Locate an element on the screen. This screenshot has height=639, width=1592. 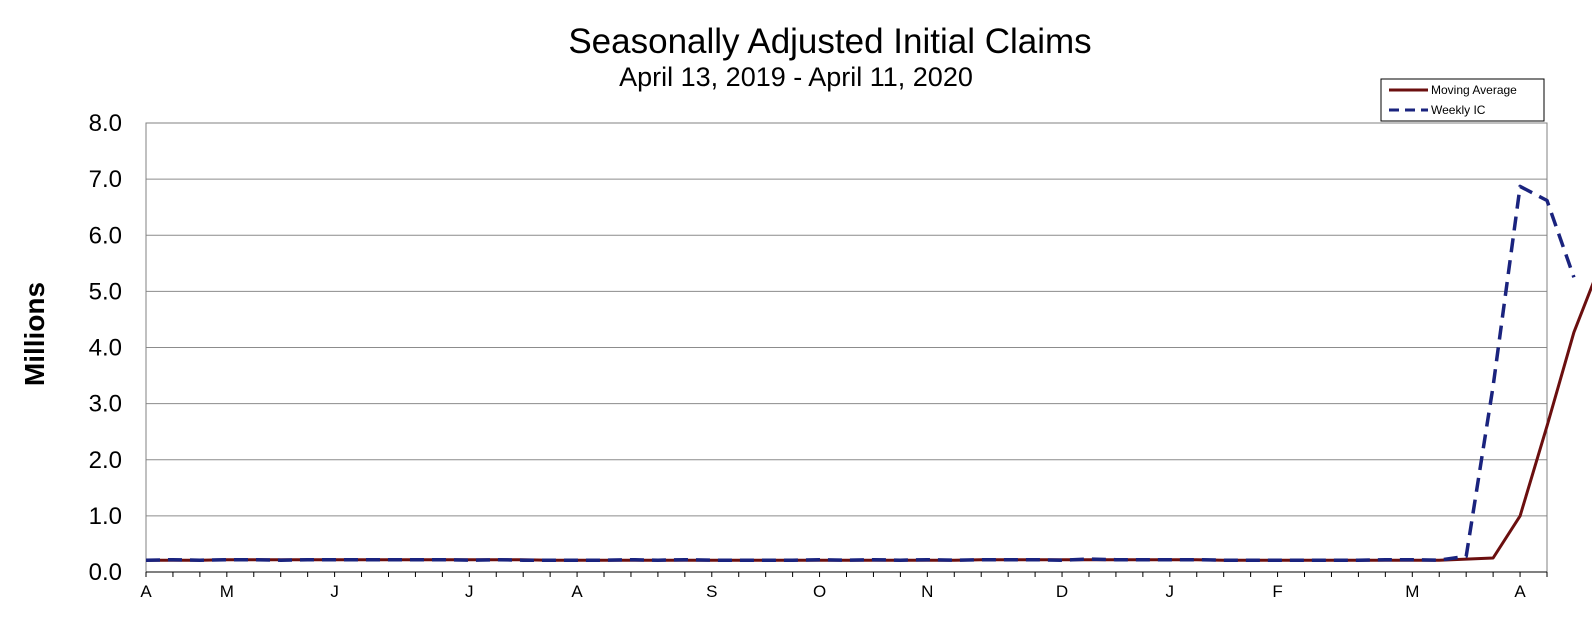
y-tick-label-6: 6.0 is located at coordinates (105, 235).